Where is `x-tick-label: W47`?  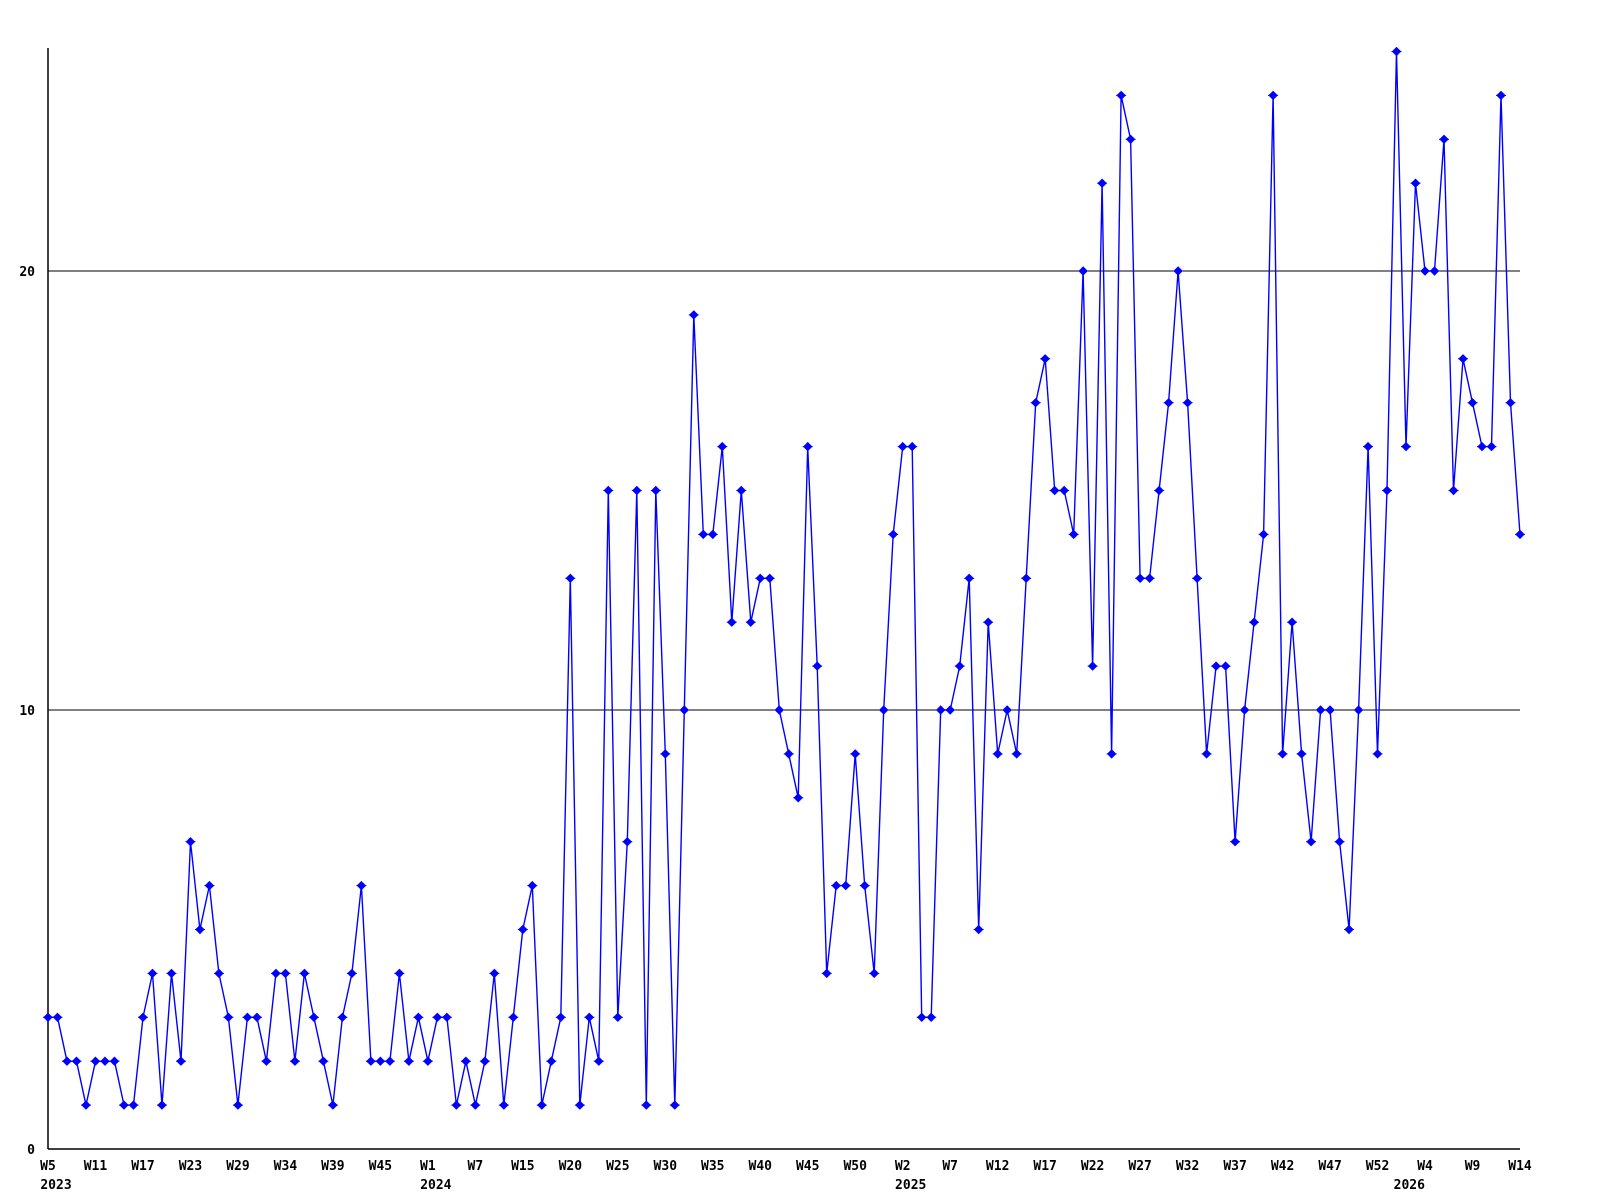
x-tick-label: W47 is located at coordinates (1329, 1166).